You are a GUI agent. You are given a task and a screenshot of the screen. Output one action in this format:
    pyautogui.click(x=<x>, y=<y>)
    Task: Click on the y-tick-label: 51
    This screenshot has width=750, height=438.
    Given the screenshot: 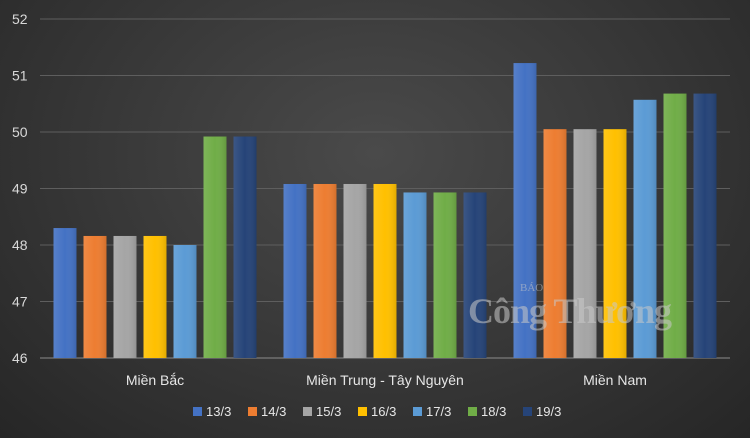 What is the action you would take?
    pyautogui.click(x=20, y=76)
    